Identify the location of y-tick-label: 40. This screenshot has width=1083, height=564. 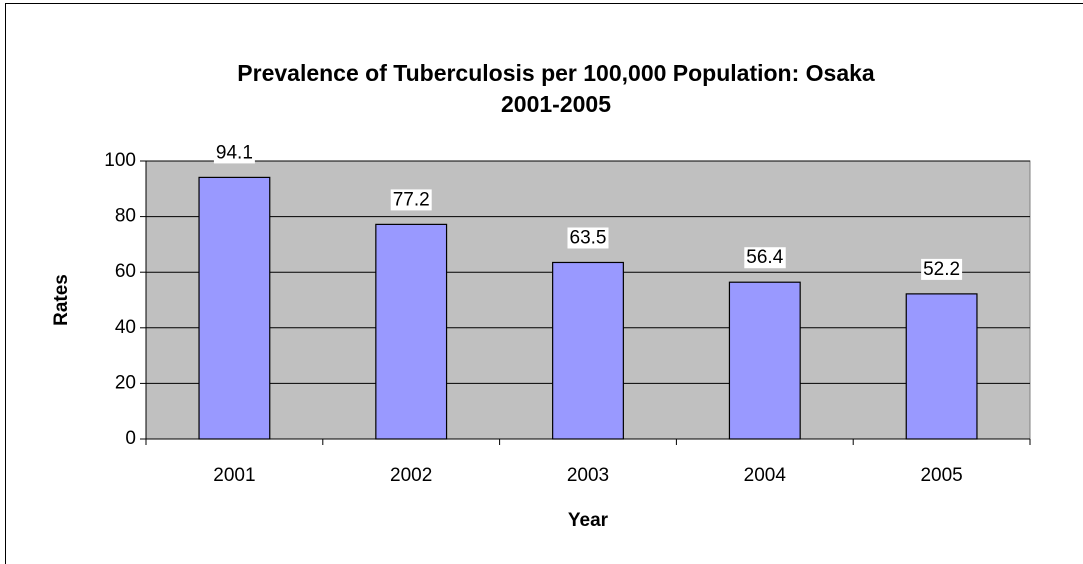
(125, 327).